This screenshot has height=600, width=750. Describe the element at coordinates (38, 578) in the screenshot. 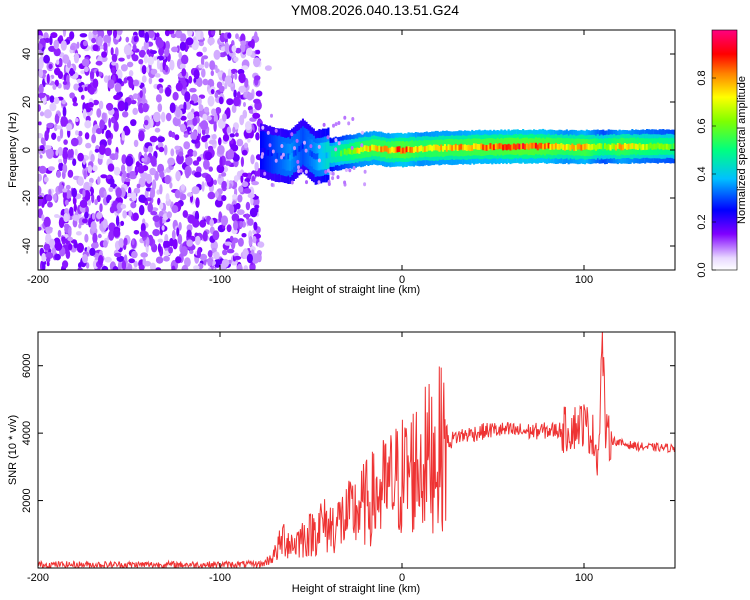

I see `x-tick-label: -200` at that location.